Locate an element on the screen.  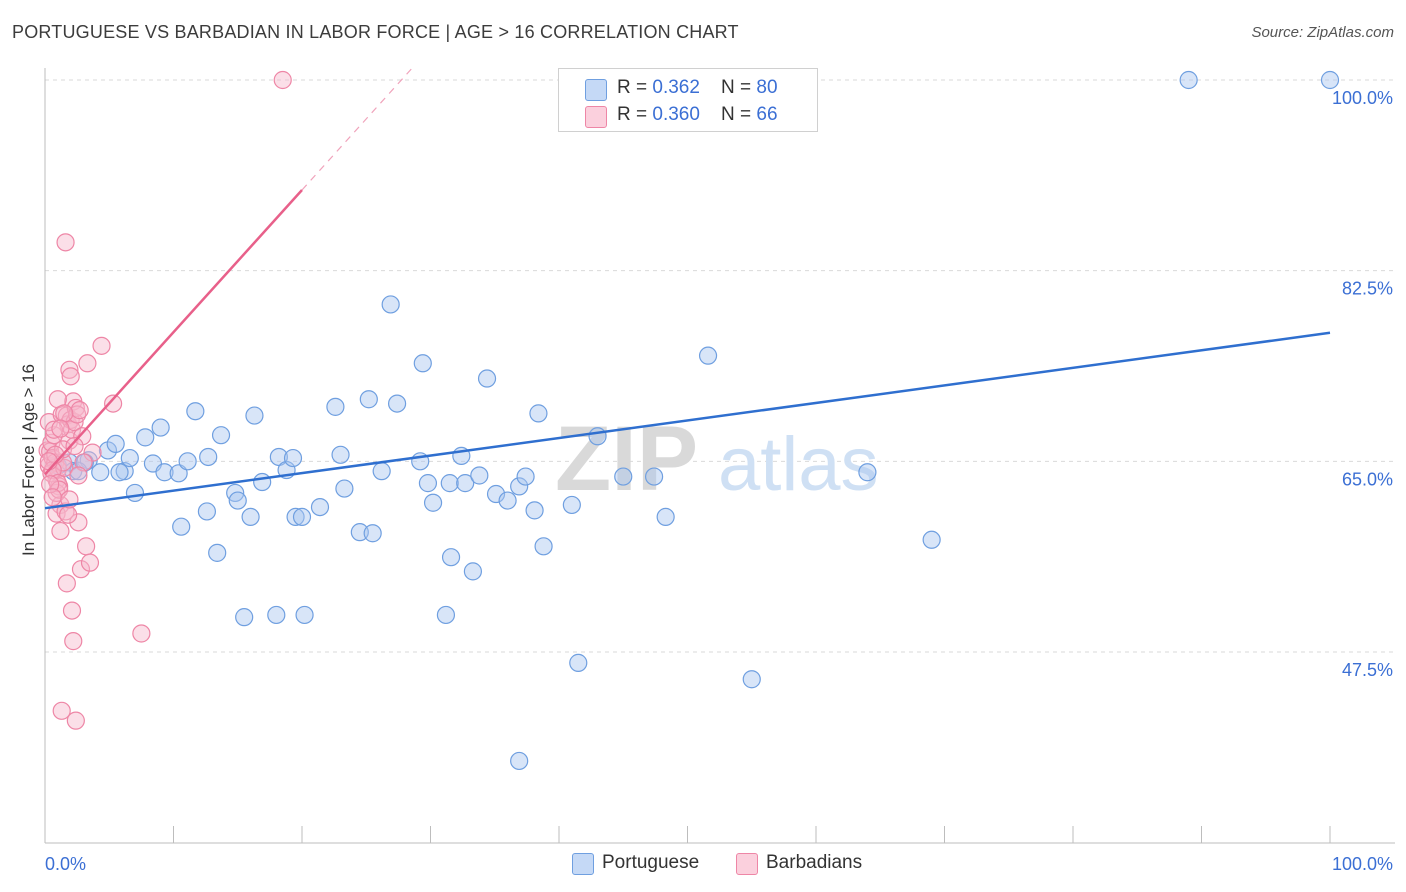
barbadians-trend-line is located at coordinates (173, 332).